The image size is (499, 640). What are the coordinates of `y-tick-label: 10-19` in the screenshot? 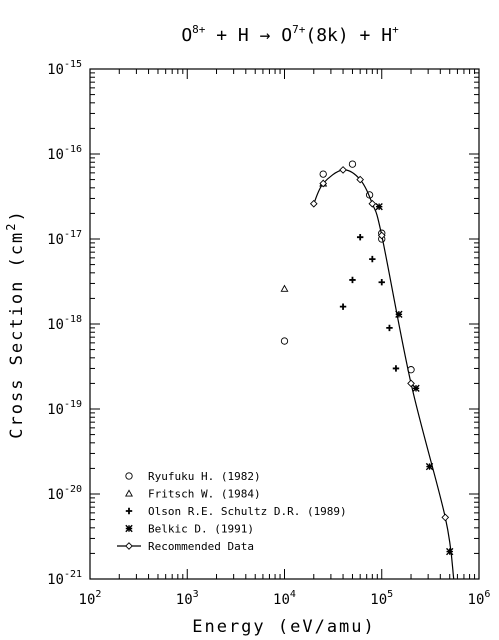 It's located at (64, 408).